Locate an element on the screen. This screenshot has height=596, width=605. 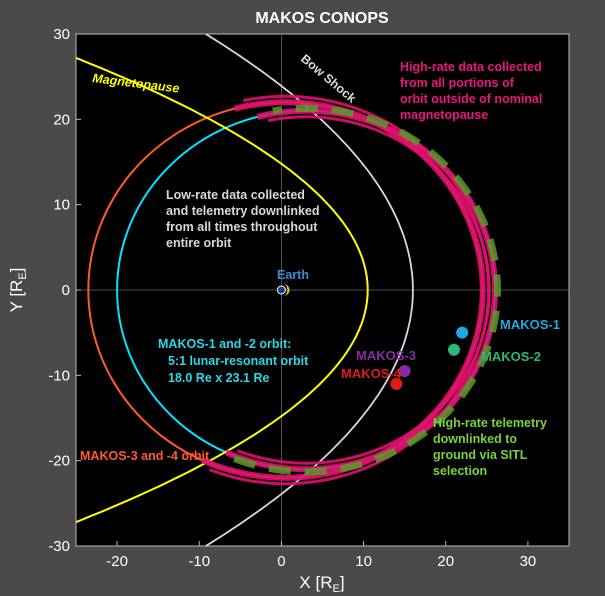
y-tick-label: 0 is located at coordinates (66, 290).